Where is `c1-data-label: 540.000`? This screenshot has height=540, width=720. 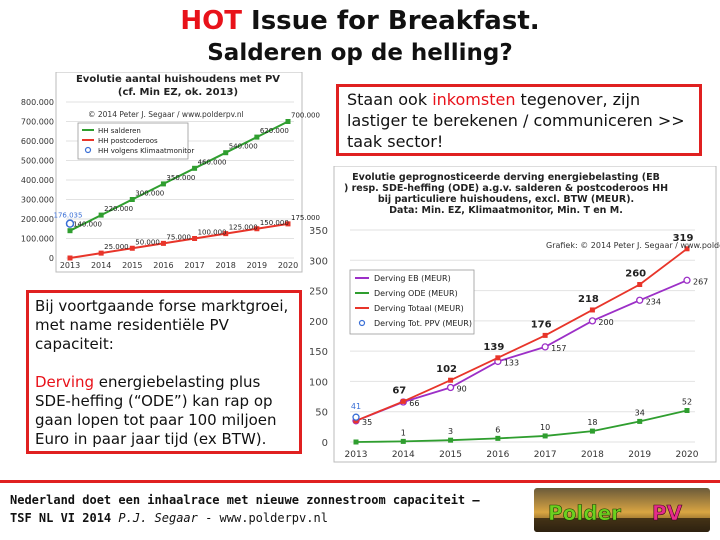
c1-data-label: 540.000 is located at coordinates (243, 147).